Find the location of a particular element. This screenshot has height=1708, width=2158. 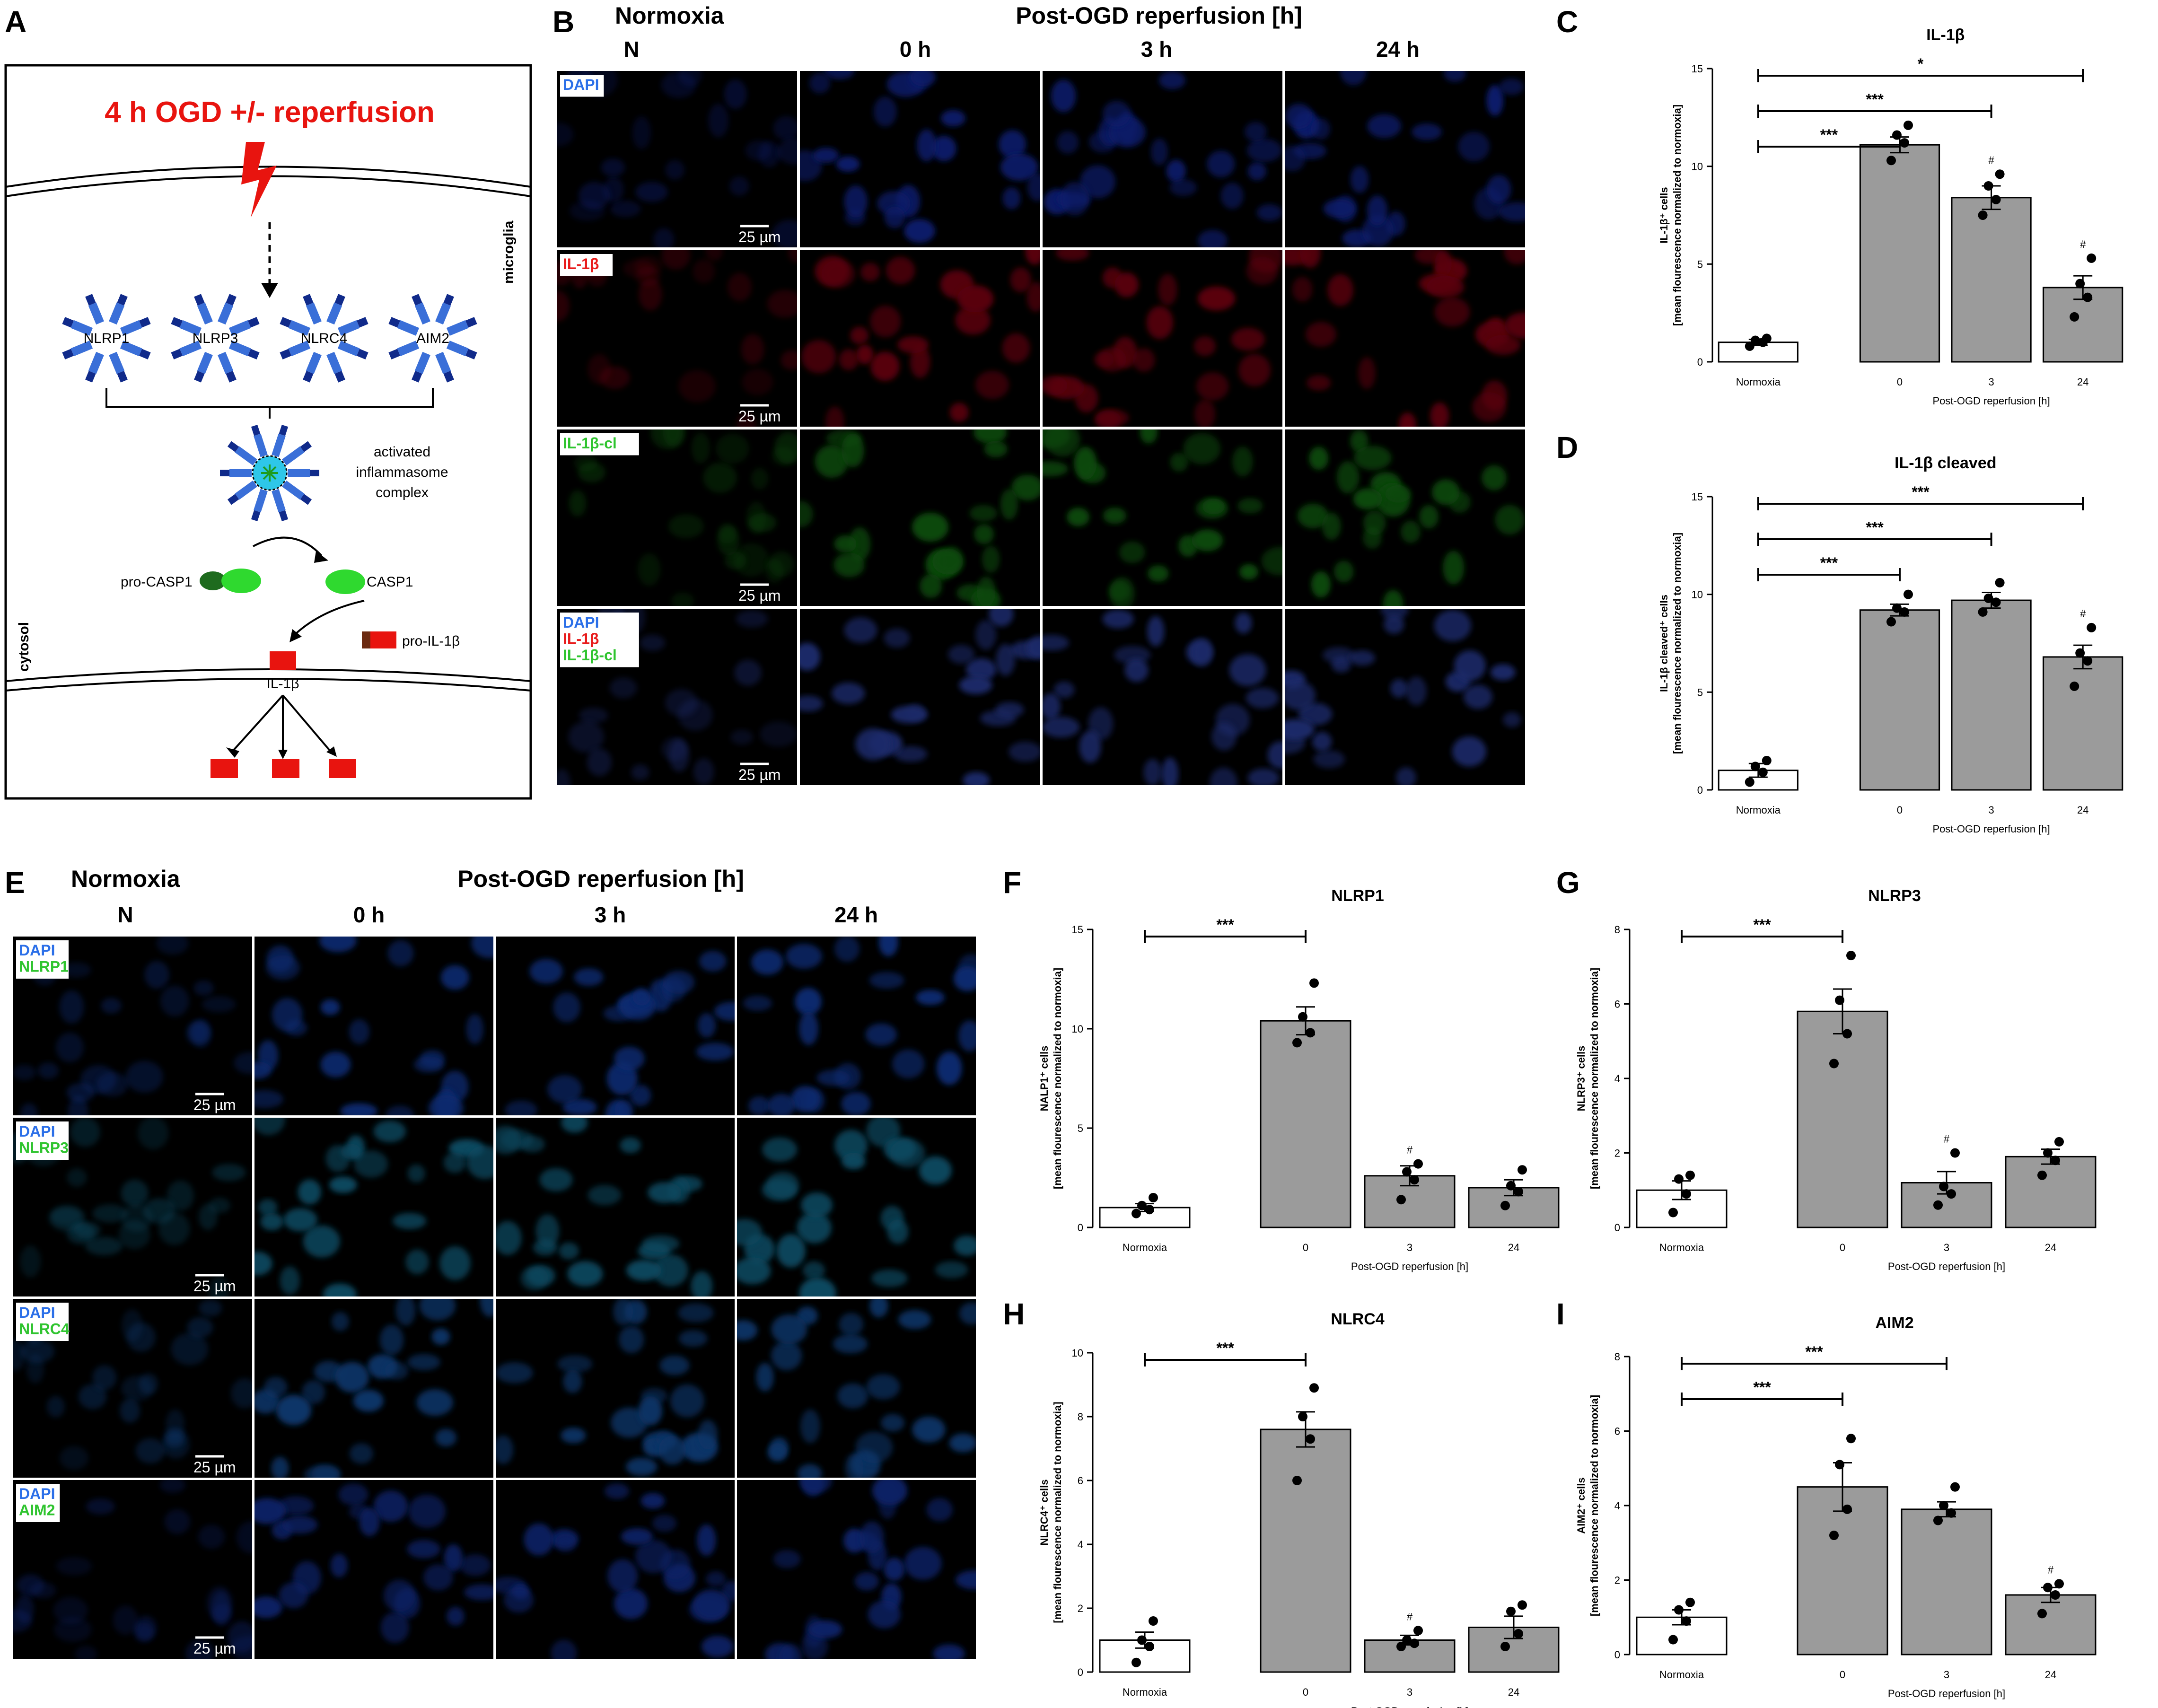

pro-il1b-prodomain-icon is located at coordinates (366, 639).